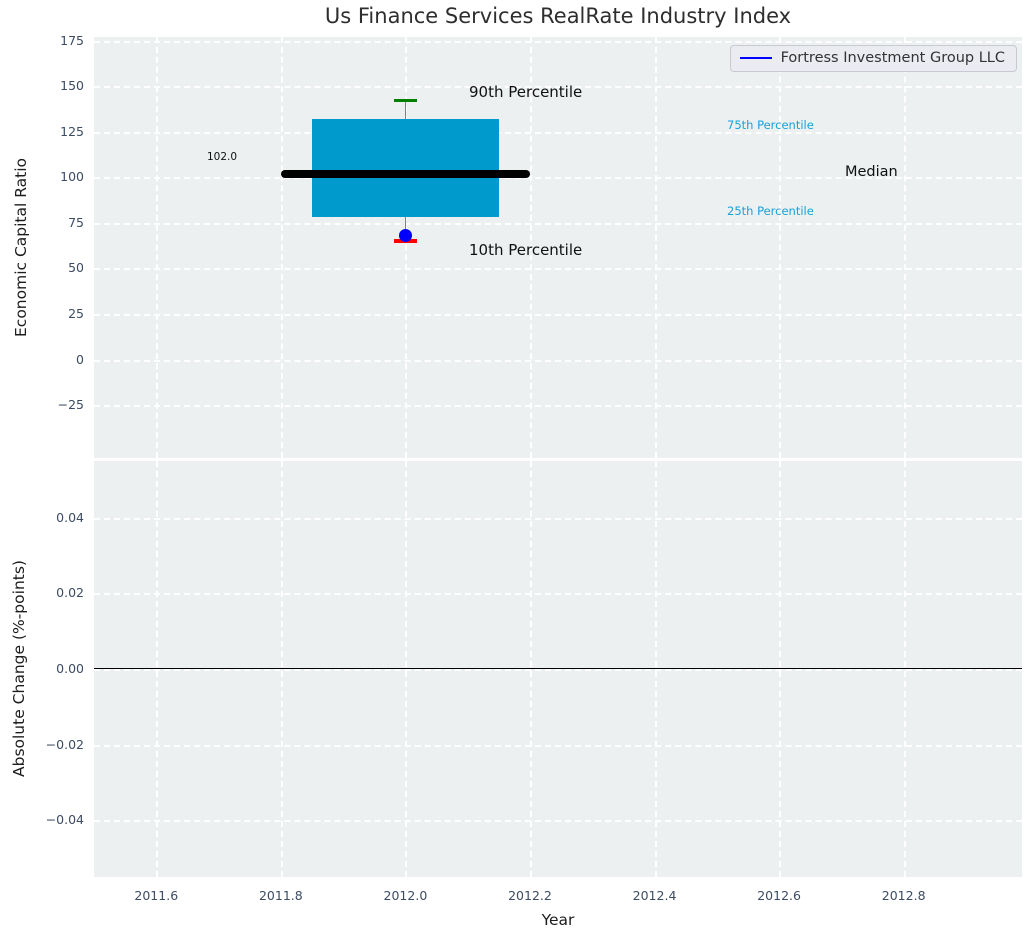  I want to click on legend-line-swatch, so click(755, 58).